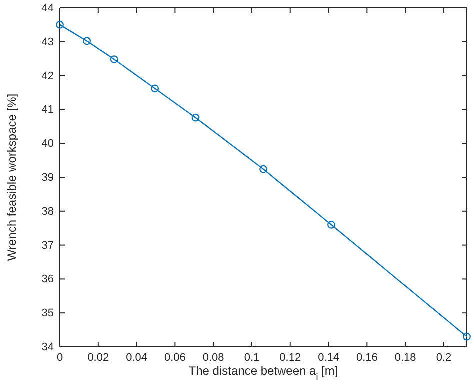 The height and width of the screenshot is (384, 474). What do you see at coordinates (48, 8) in the screenshot?
I see `y-tick-label: 44` at bounding box center [48, 8].